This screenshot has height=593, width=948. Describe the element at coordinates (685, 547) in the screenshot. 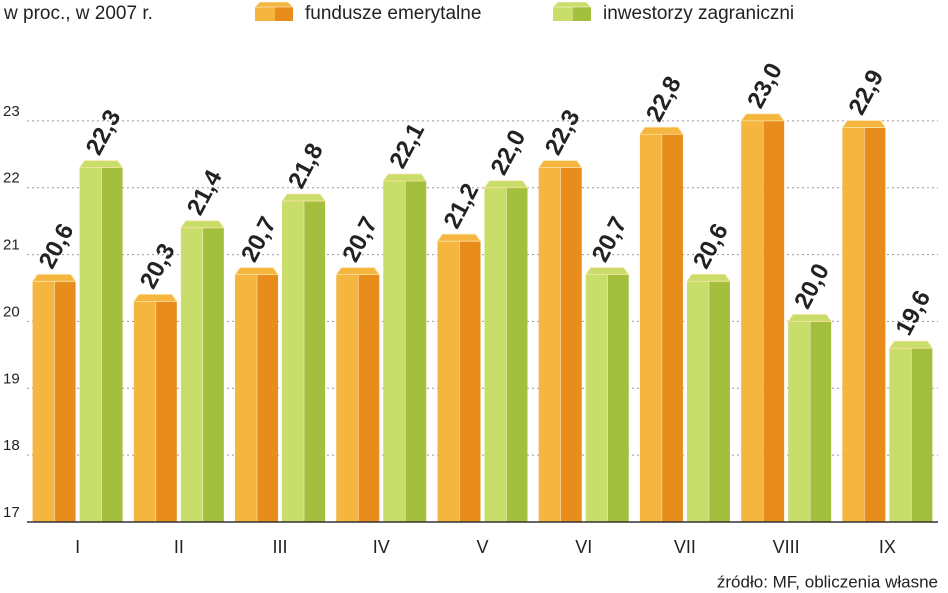

I see `x-tick-label: VII` at that location.